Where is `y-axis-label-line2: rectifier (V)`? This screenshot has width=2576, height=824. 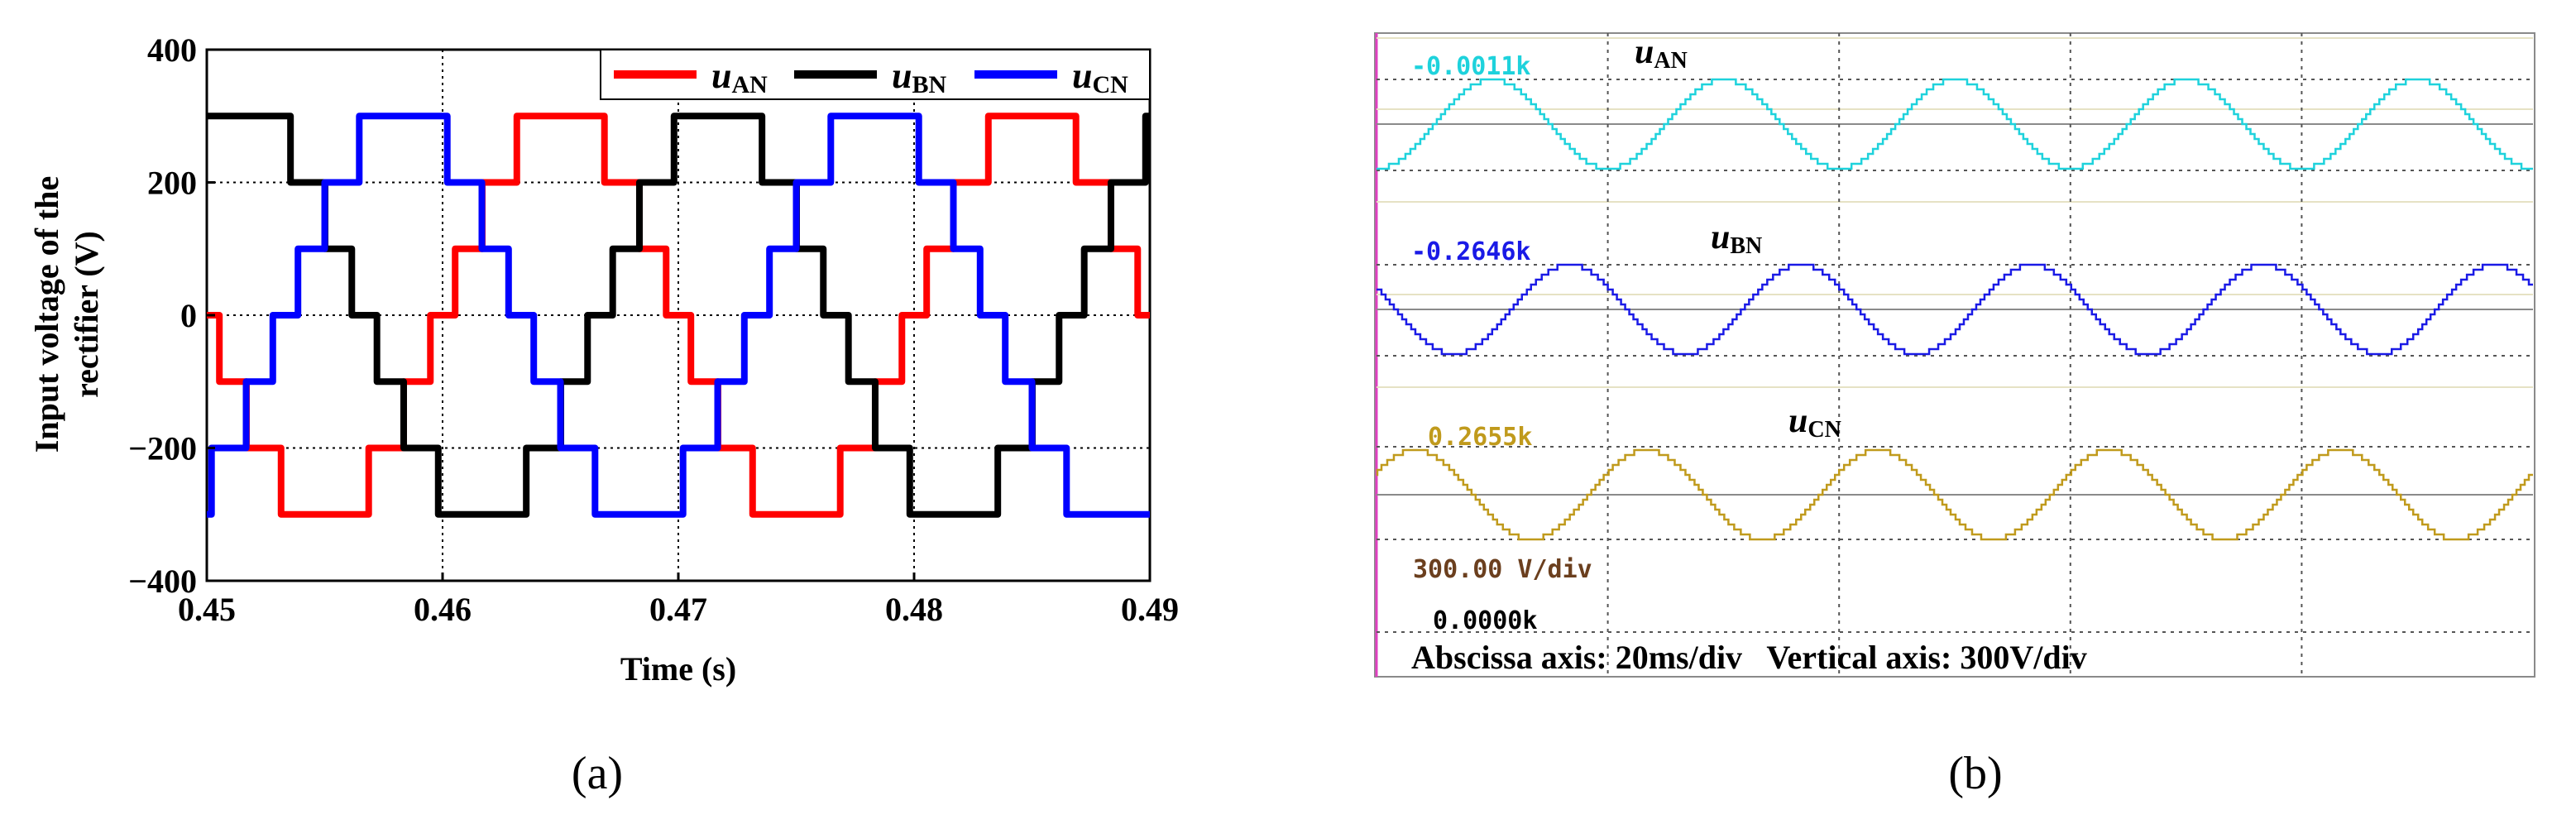
y-axis-label-line2: rectifier (V) is located at coordinates (86, 314).